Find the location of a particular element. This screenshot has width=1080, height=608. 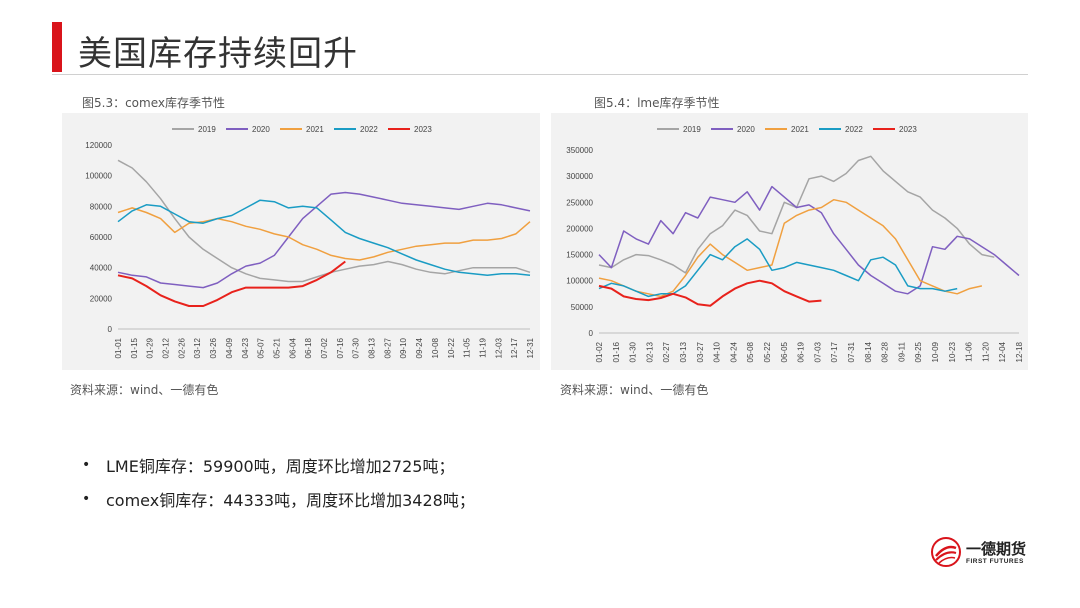

x-tick-label: 01-16 is located at coordinates (616, 351).